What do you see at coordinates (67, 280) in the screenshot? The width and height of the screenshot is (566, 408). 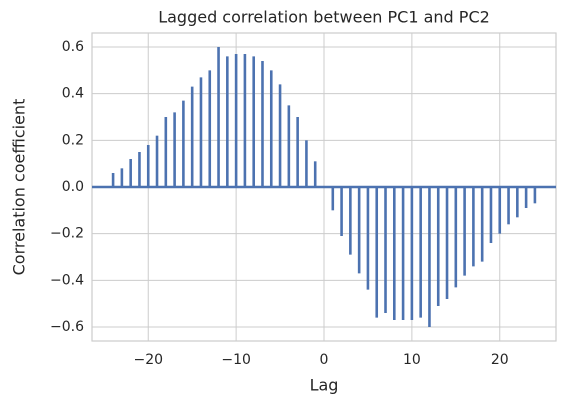 I see `y-tick-label: −0.4` at bounding box center [67, 280].